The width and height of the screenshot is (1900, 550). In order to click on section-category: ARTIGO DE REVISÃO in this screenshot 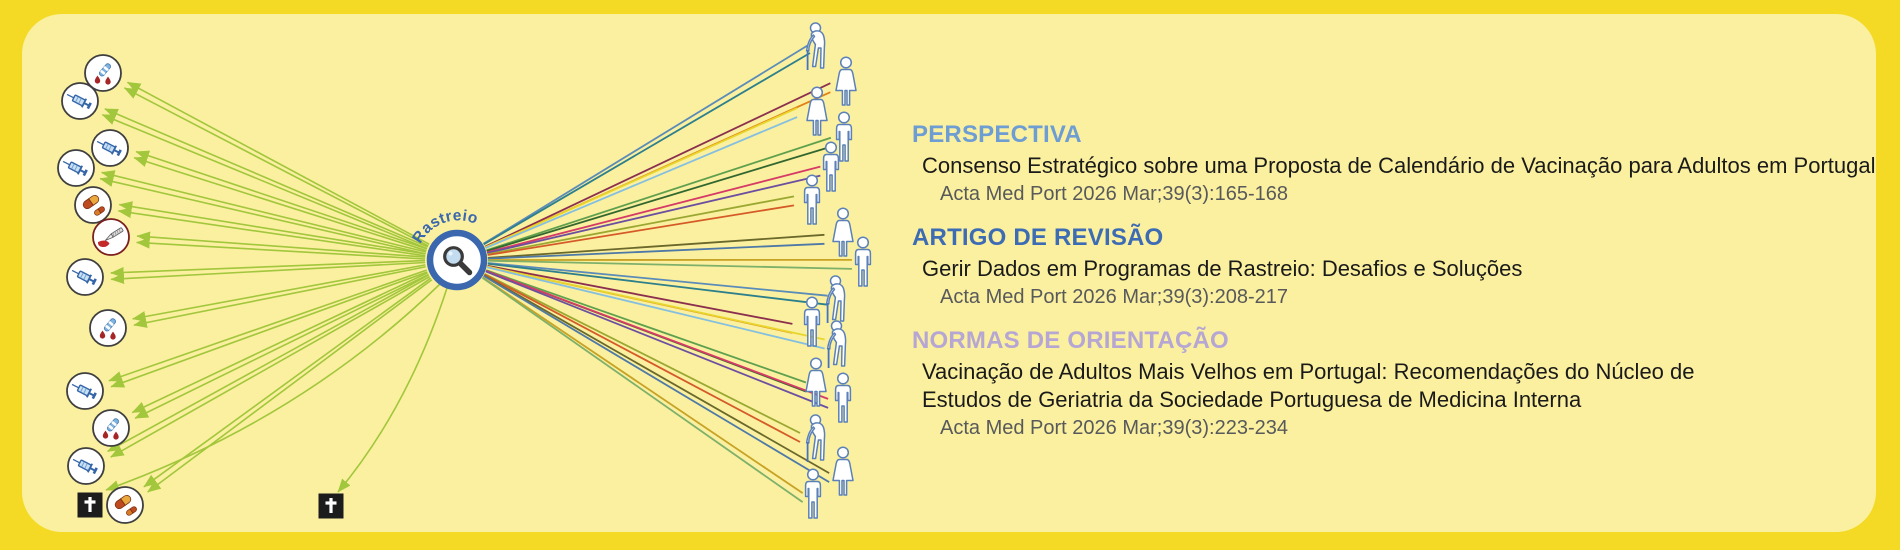, I will do `click(1038, 237)`.